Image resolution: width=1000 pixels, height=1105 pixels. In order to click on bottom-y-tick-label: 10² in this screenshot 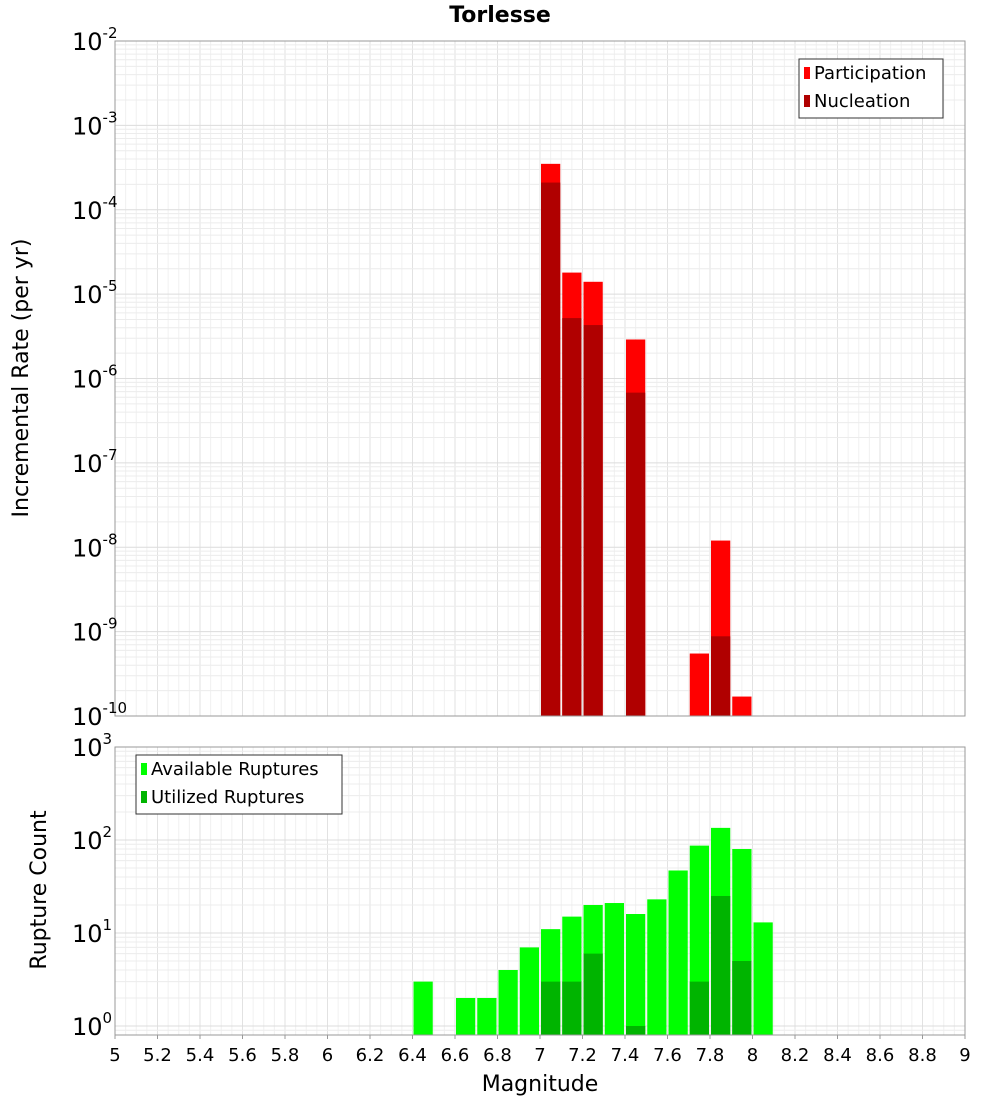, I will do `click(92, 839)`.